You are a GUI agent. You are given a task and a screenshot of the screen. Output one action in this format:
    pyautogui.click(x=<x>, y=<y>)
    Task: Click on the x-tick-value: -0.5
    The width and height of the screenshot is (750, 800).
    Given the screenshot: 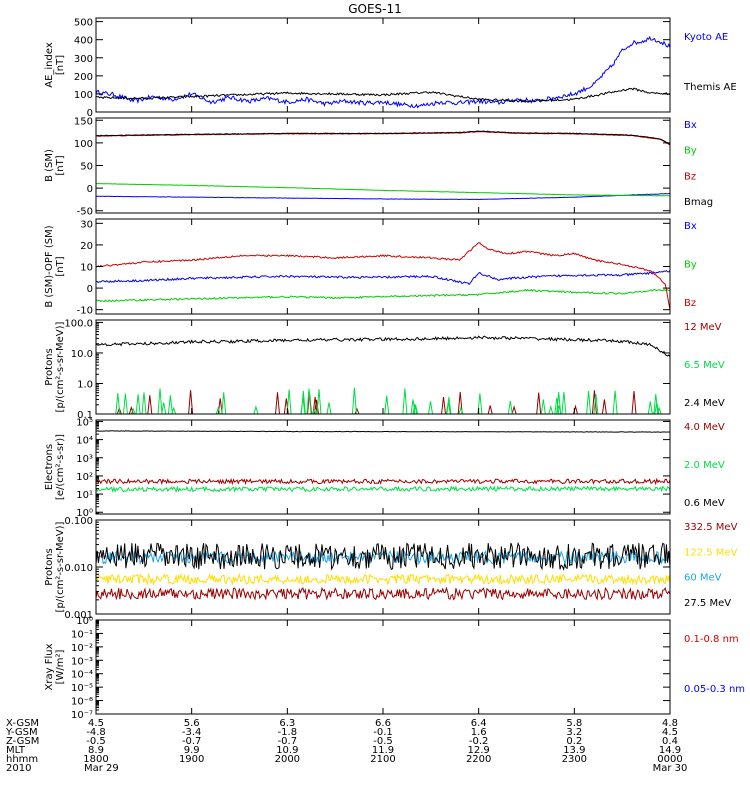 What is the action you would take?
    pyautogui.click(x=96, y=741)
    